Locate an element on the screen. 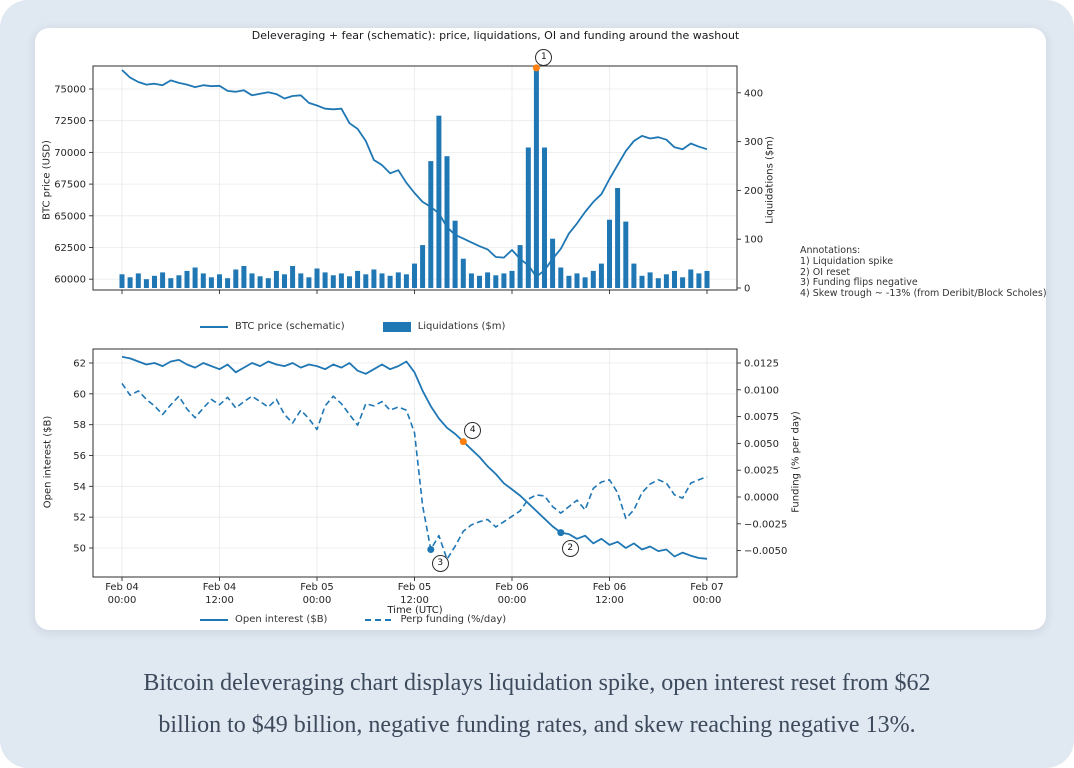 The image size is (1074, 768). y-tick-label: 52 is located at coordinates (79, 518).